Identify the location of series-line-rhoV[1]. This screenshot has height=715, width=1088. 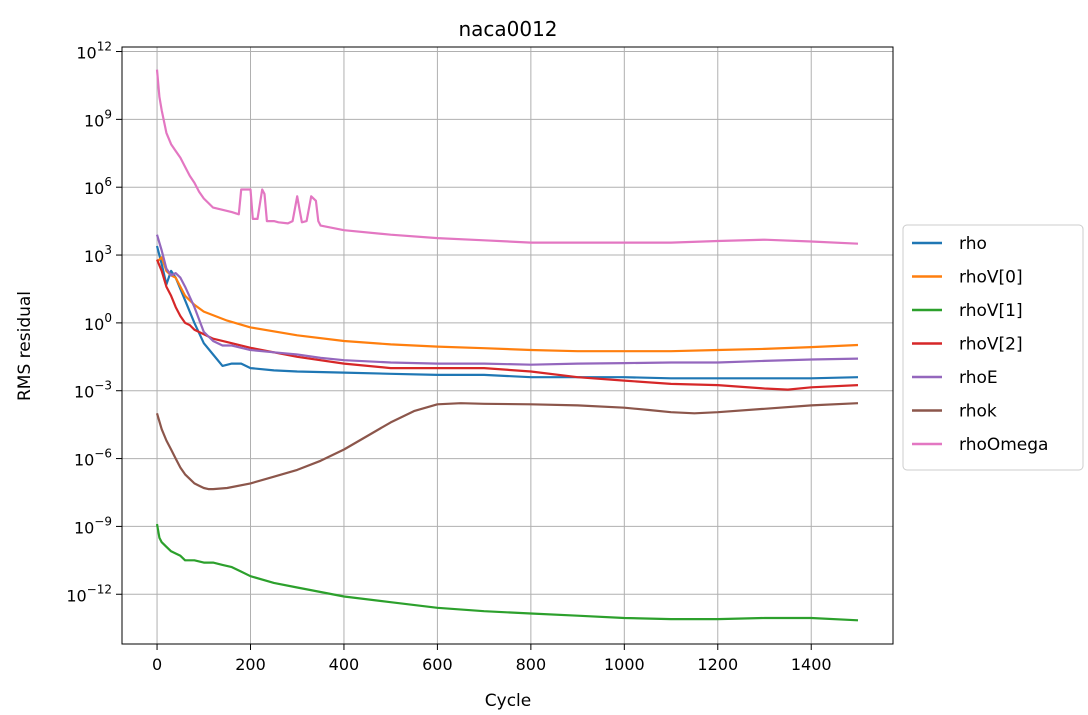
(507, 572).